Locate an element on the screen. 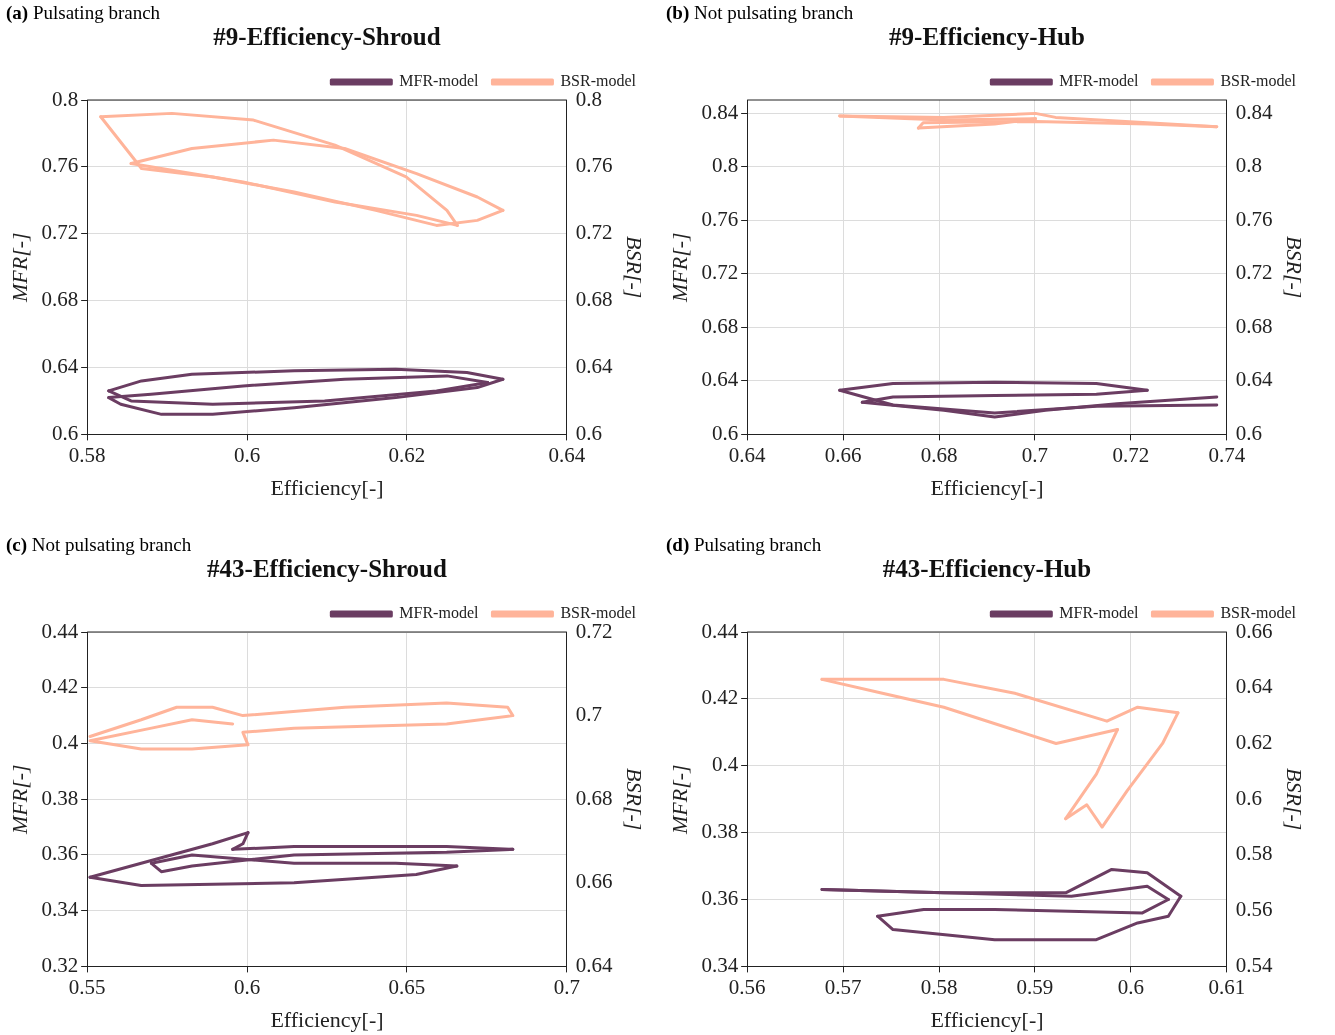 This screenshot has height=1035, width=1335. chart-title: #43-Efficiency-Hub is located at coordinates (987, 569).